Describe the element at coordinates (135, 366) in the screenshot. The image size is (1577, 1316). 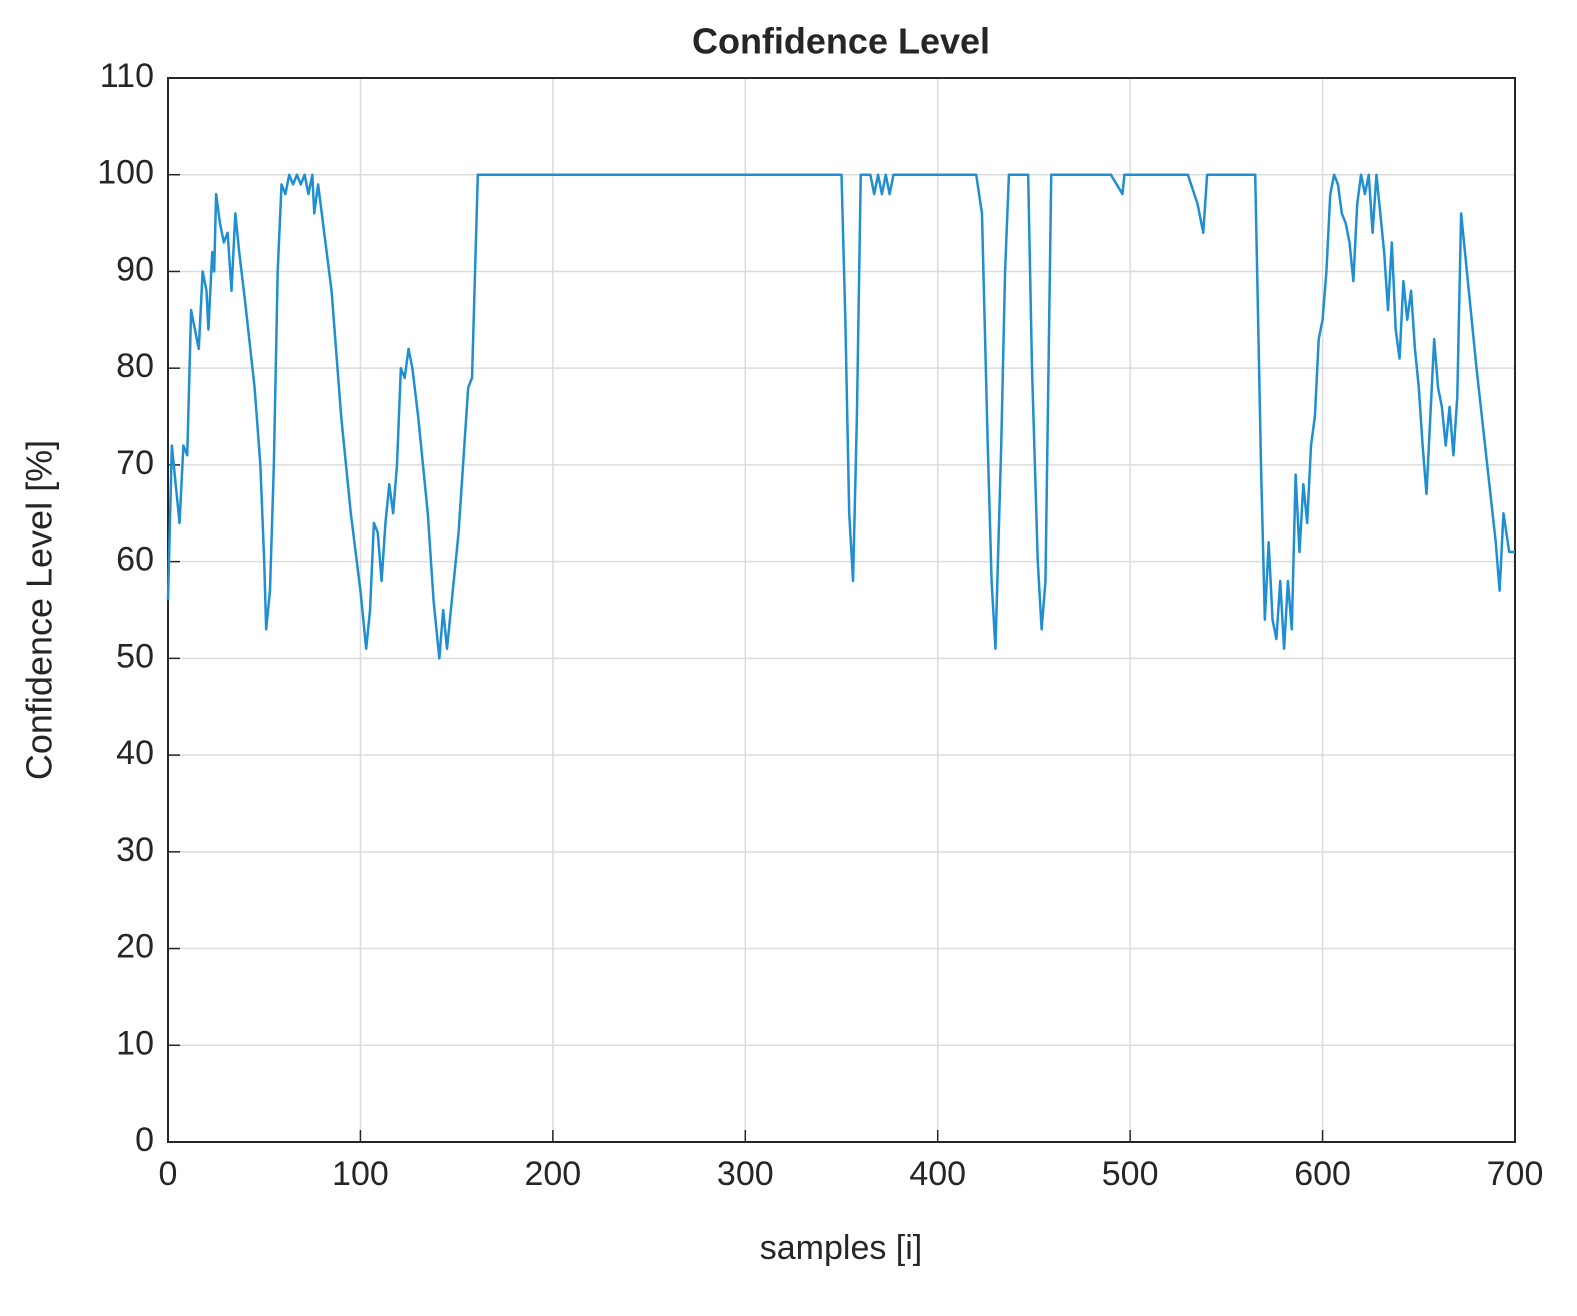
I see `y-tick-label: 80` at that location.